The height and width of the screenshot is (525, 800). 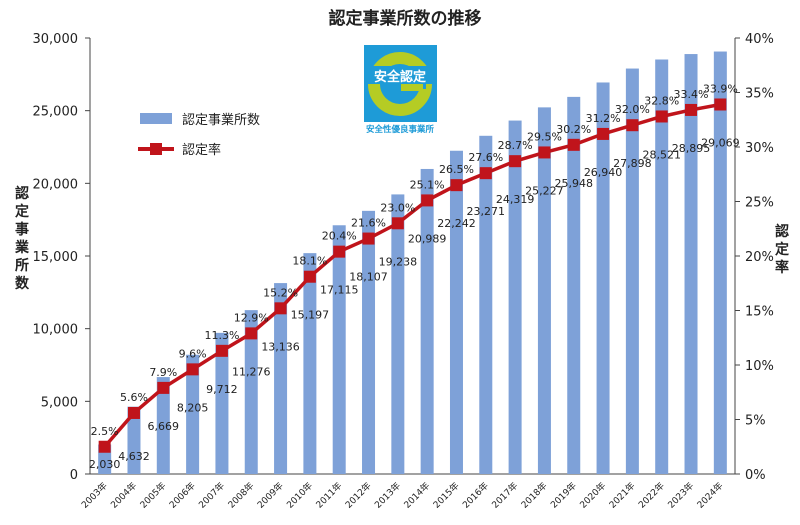 I want to click on bar-value-label: 11,276, so click(x=251, y=371).